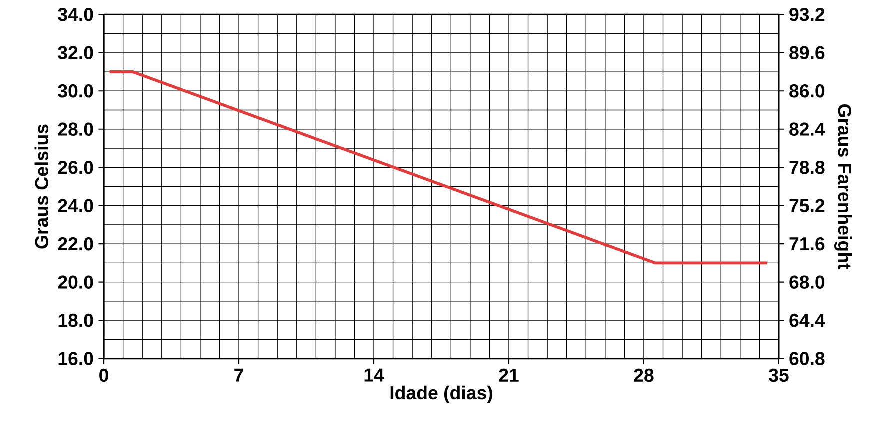 This screenshot has height=421, width=883. What do you see at coordinates (76, 53) in the screenshot?
I see `y-tick-label: 32.0` at bounding box center [76, 53].